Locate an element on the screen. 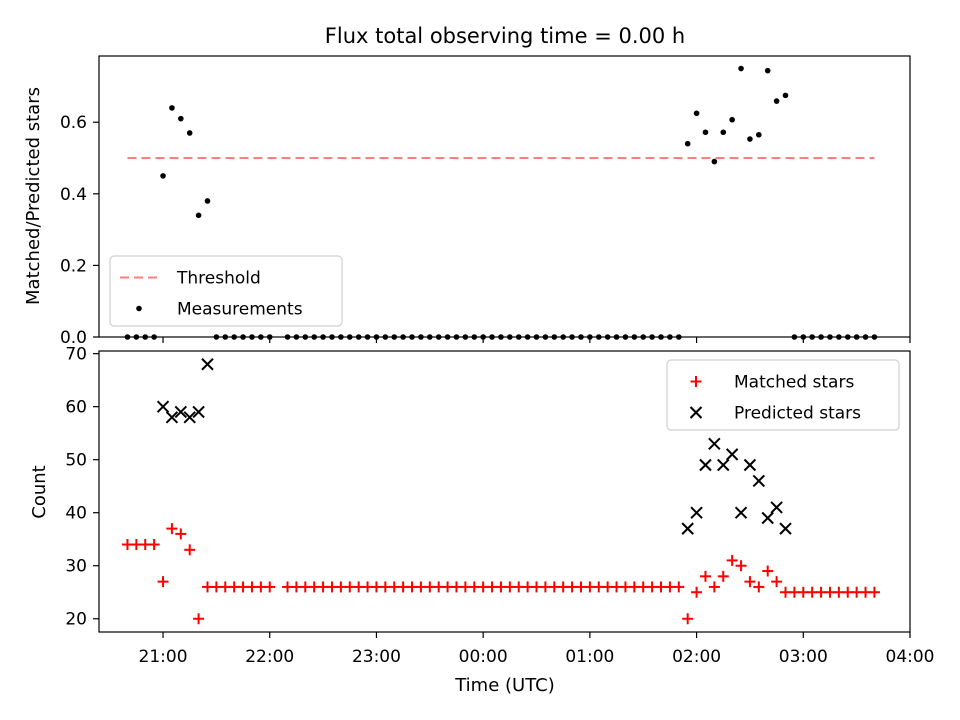 The height and width of the screenshot is (720, 960). legend-entry: Measurements is located at coordinates (219, 310).